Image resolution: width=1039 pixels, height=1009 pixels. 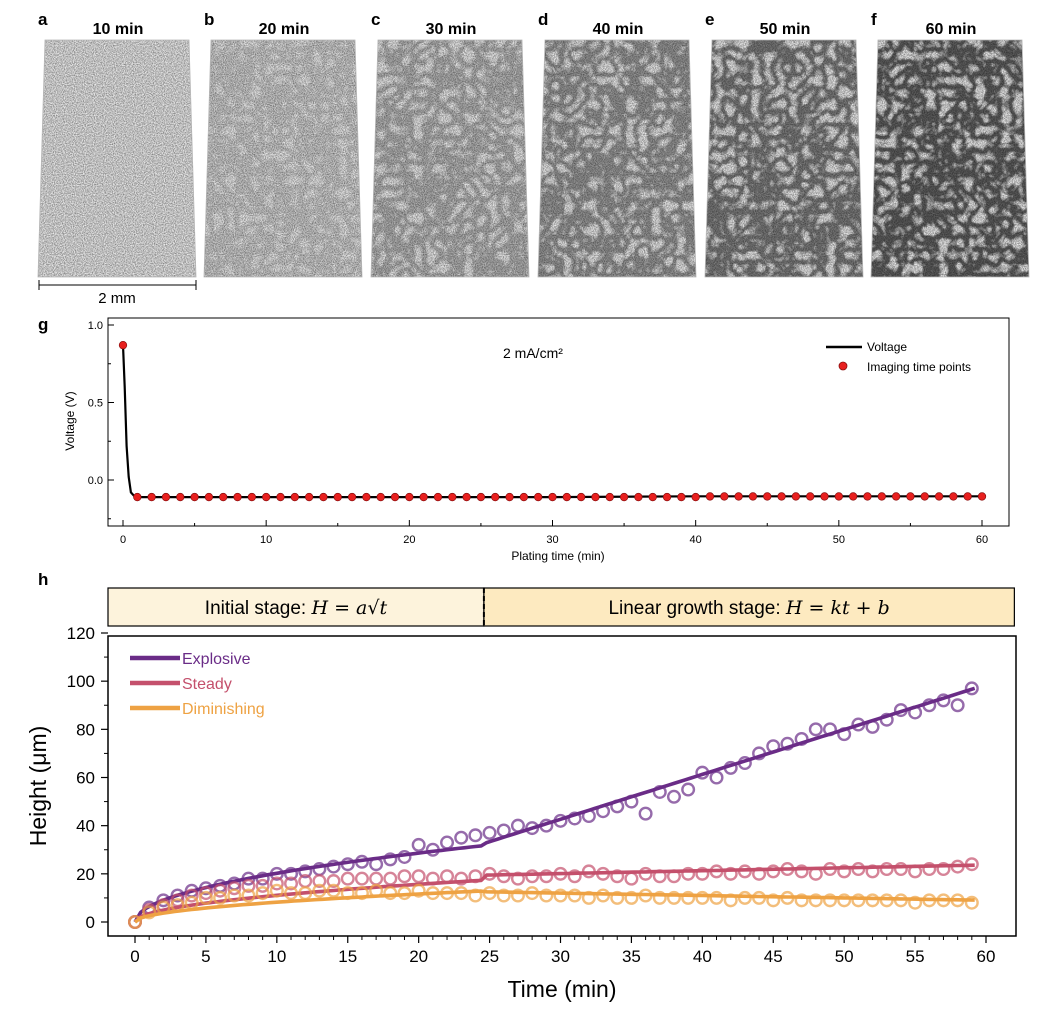 What do you see at coordinates (216, 659) in the screenshot?
I see `legend-label: Explosive` at bounding box center [216, 659].